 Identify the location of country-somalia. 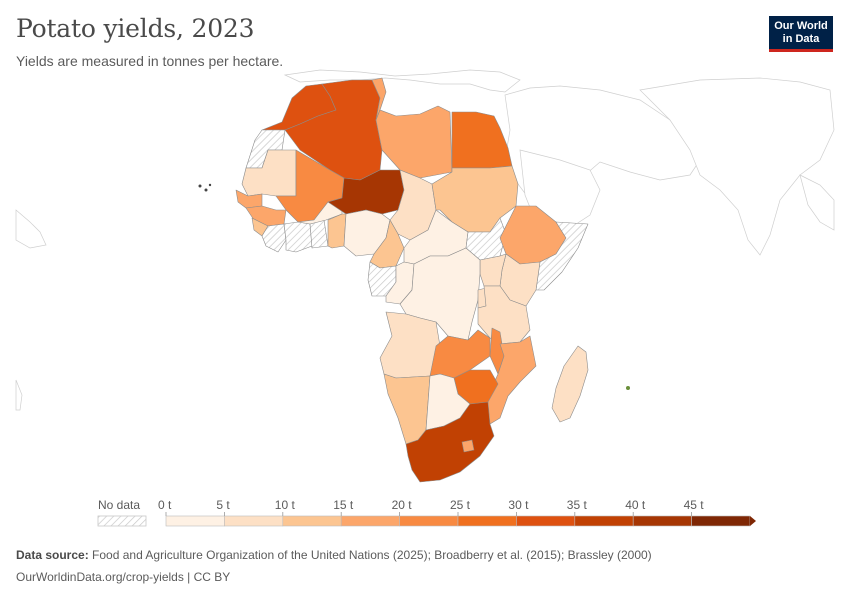
(562, 256).